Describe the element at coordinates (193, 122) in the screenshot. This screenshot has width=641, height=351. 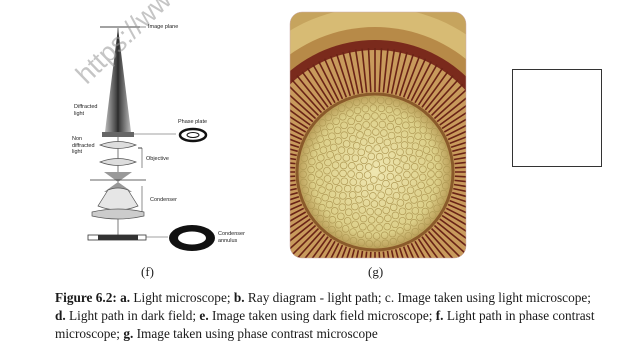
I see `label-phase-plate: Phase plate` at that location.